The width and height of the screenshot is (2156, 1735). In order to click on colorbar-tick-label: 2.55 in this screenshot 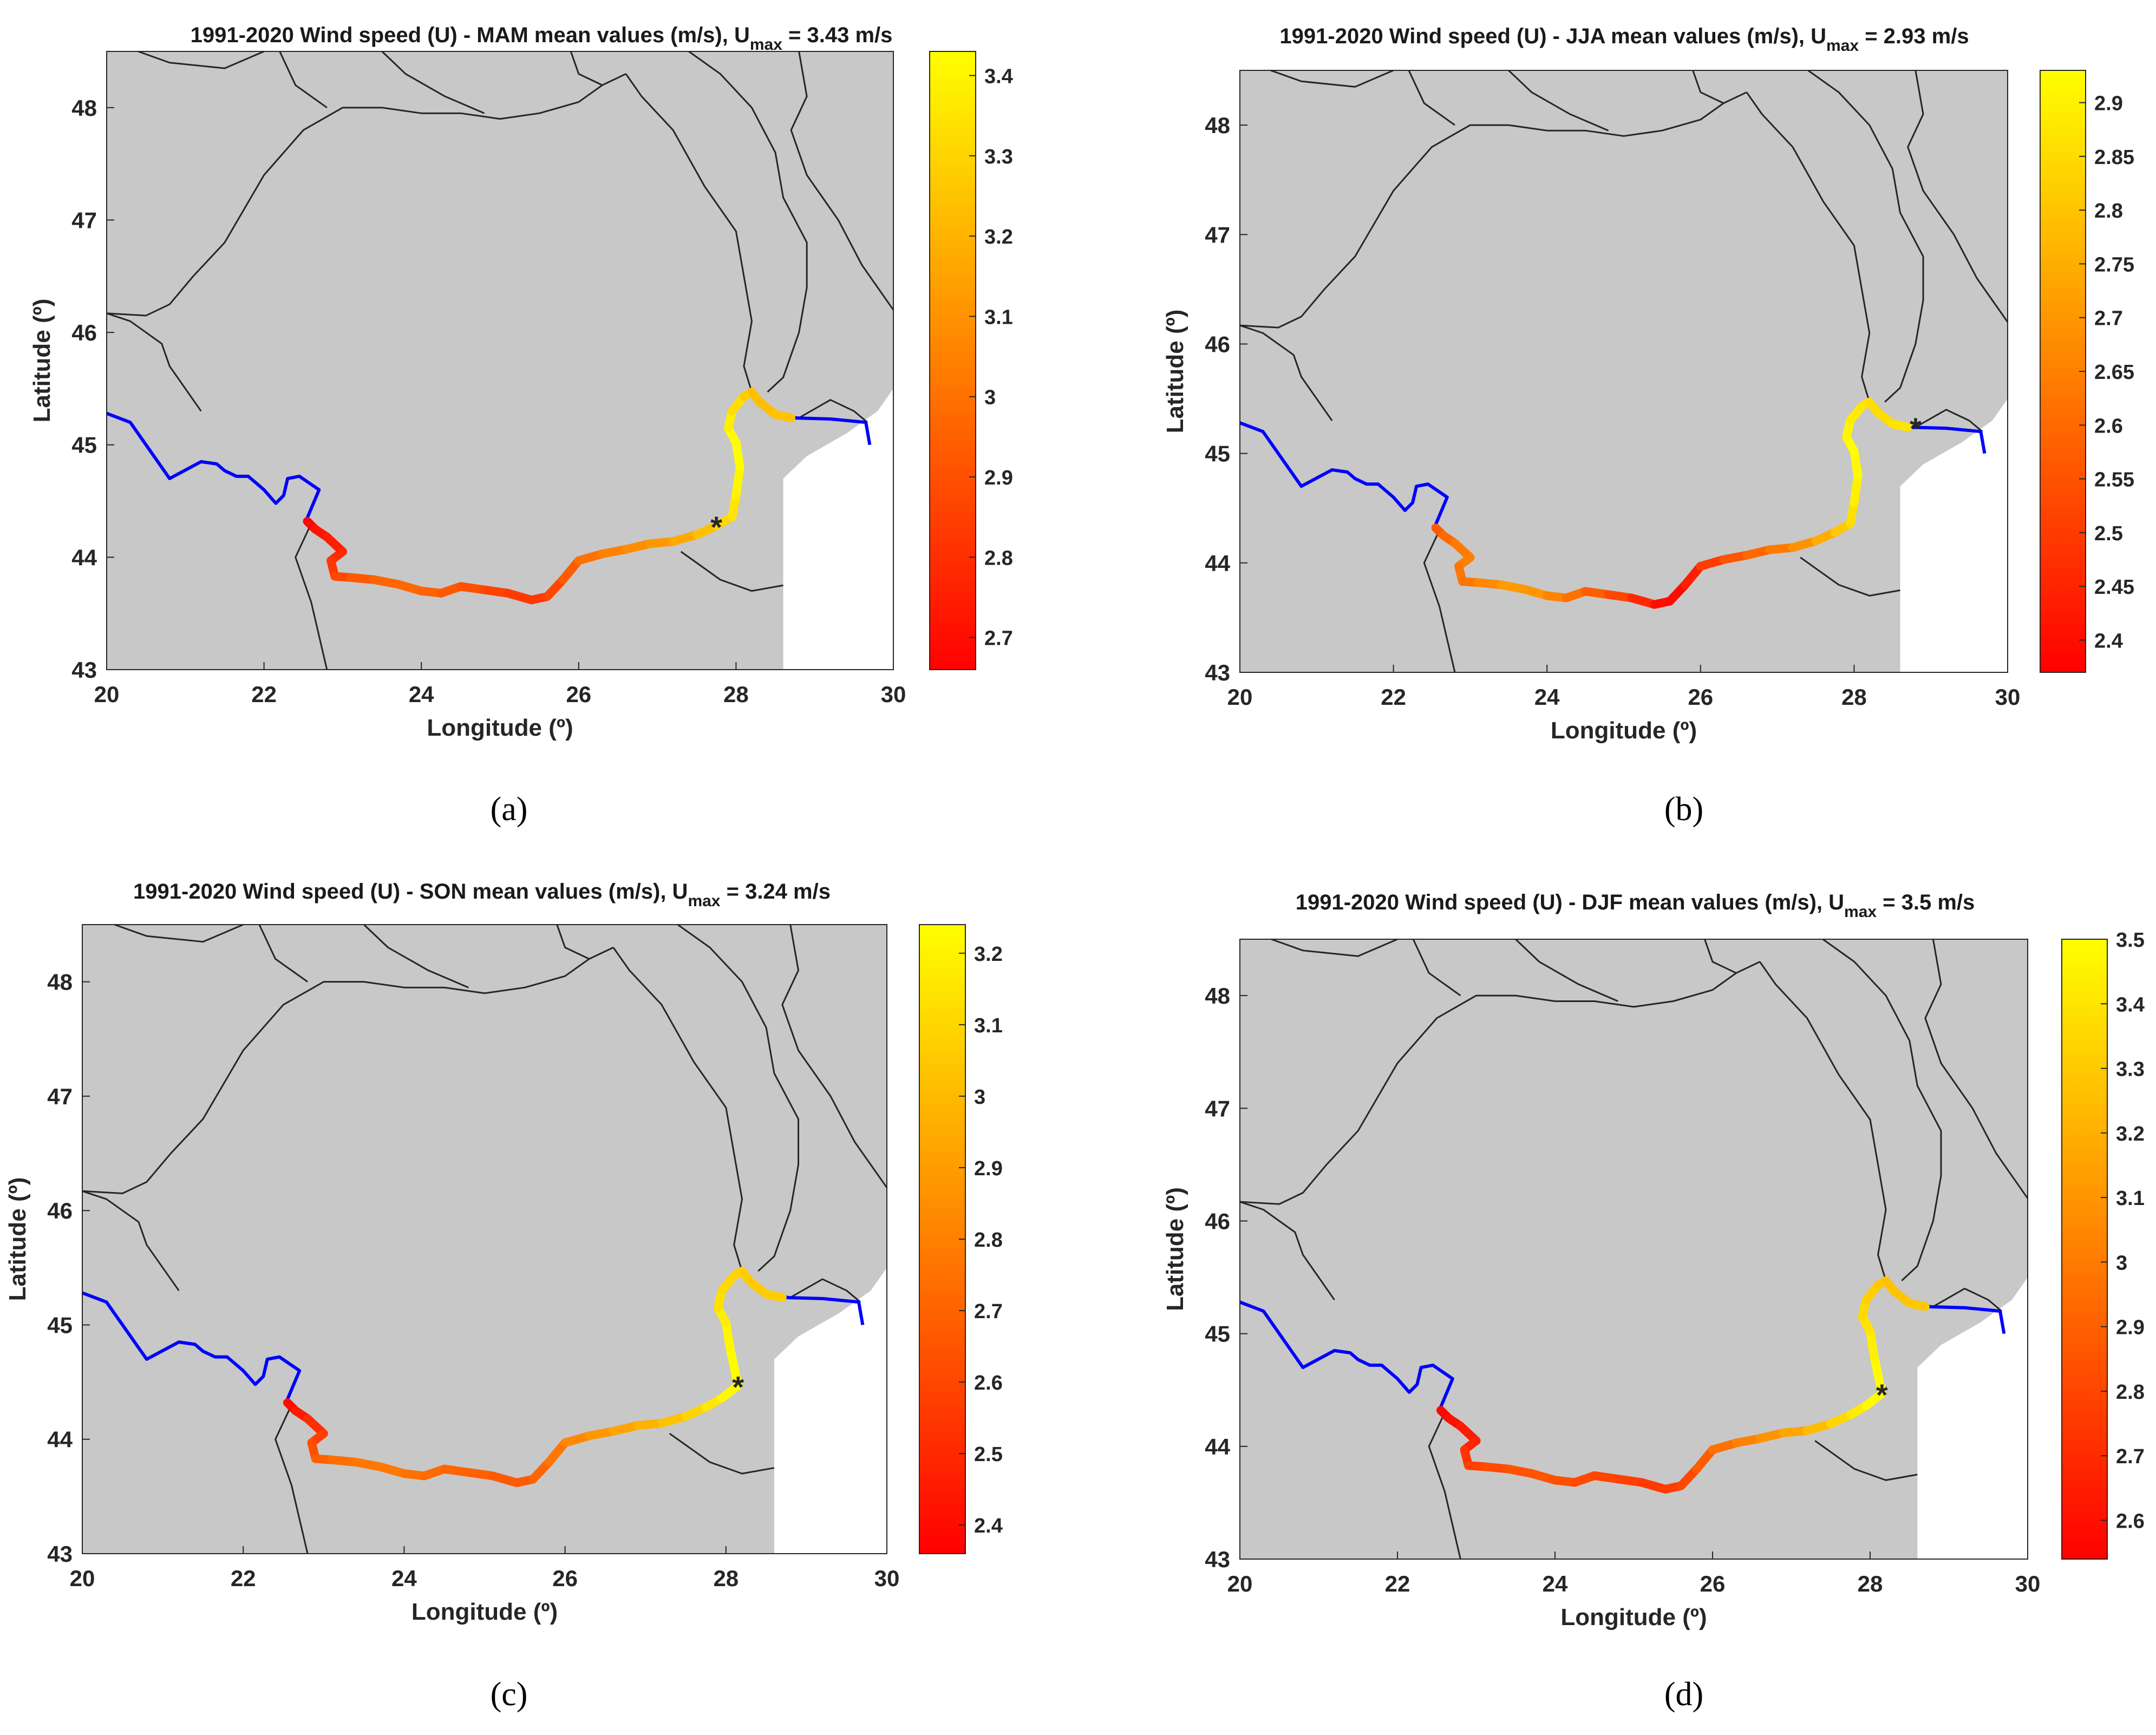, I will do `click(2114, 480)`.